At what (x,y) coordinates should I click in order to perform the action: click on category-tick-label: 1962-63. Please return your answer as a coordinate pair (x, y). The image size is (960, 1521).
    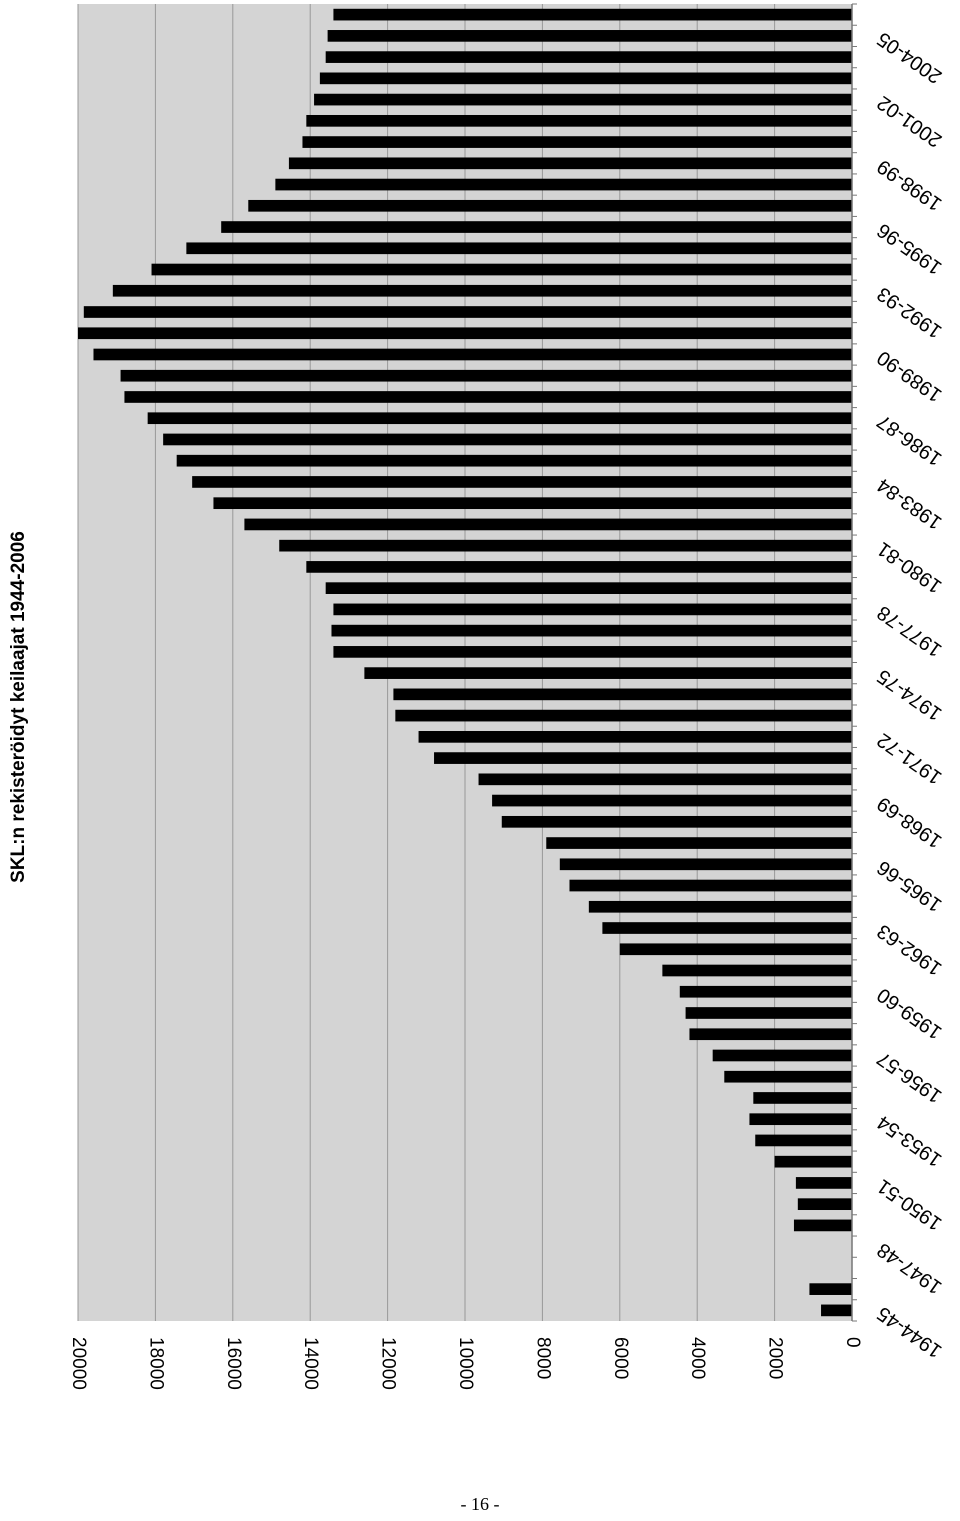
    Looking at the image, I should click on (909, 950).